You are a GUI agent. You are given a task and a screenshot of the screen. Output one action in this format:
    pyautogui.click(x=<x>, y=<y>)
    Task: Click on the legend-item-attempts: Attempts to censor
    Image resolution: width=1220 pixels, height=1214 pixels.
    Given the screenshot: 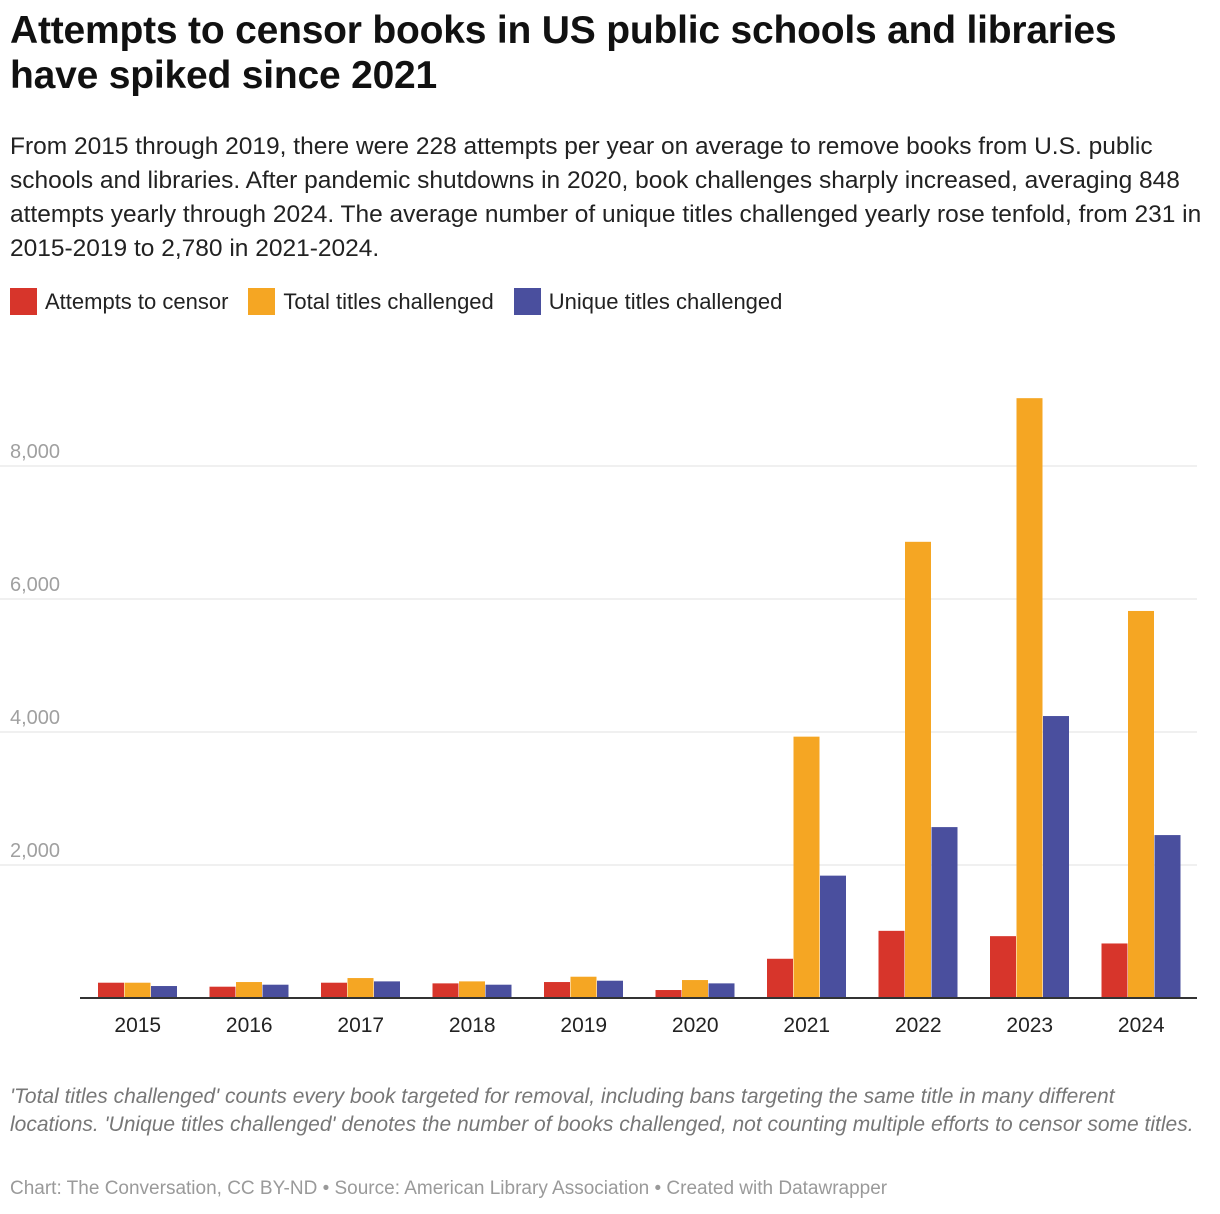 What is the action you would take?
    pyautogui.click(x=119, y=301)
    